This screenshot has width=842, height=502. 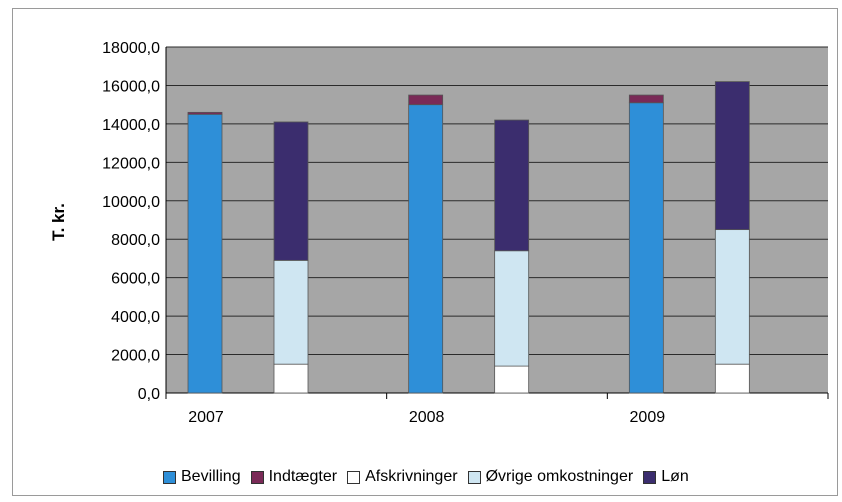 I want to click on legend-label: Løn, so click(x=675, y=476).